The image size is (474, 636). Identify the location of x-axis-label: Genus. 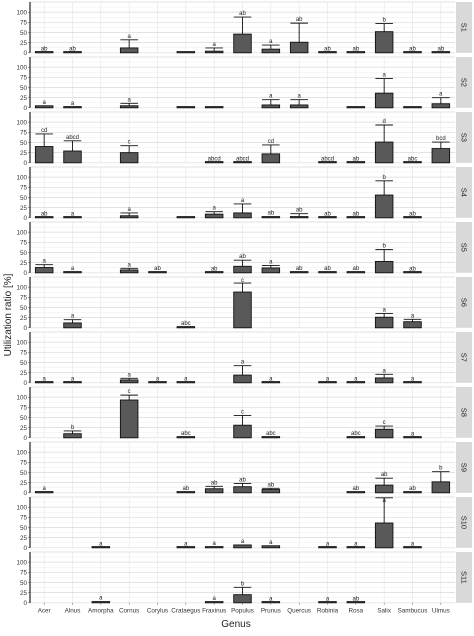
(235, 624).